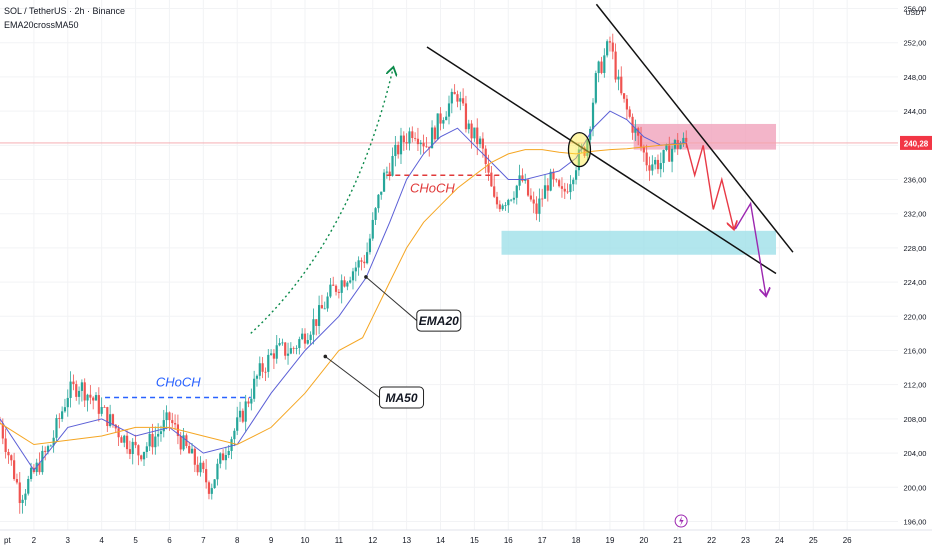  What do you see at coordinates (439, 320) in the screenshot?
I see `ema20-callout-box` at bounding box center [439, 320].